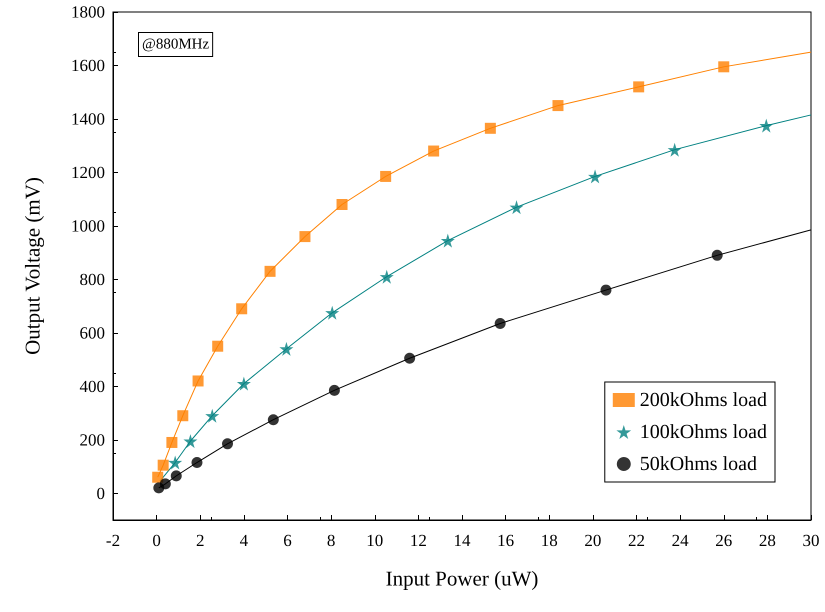 The width and height of the screenshot is (825, 612). Describe the element at coordinates (88, 65) in the screenshot. I see `y-tick-label: 1600` at that location.